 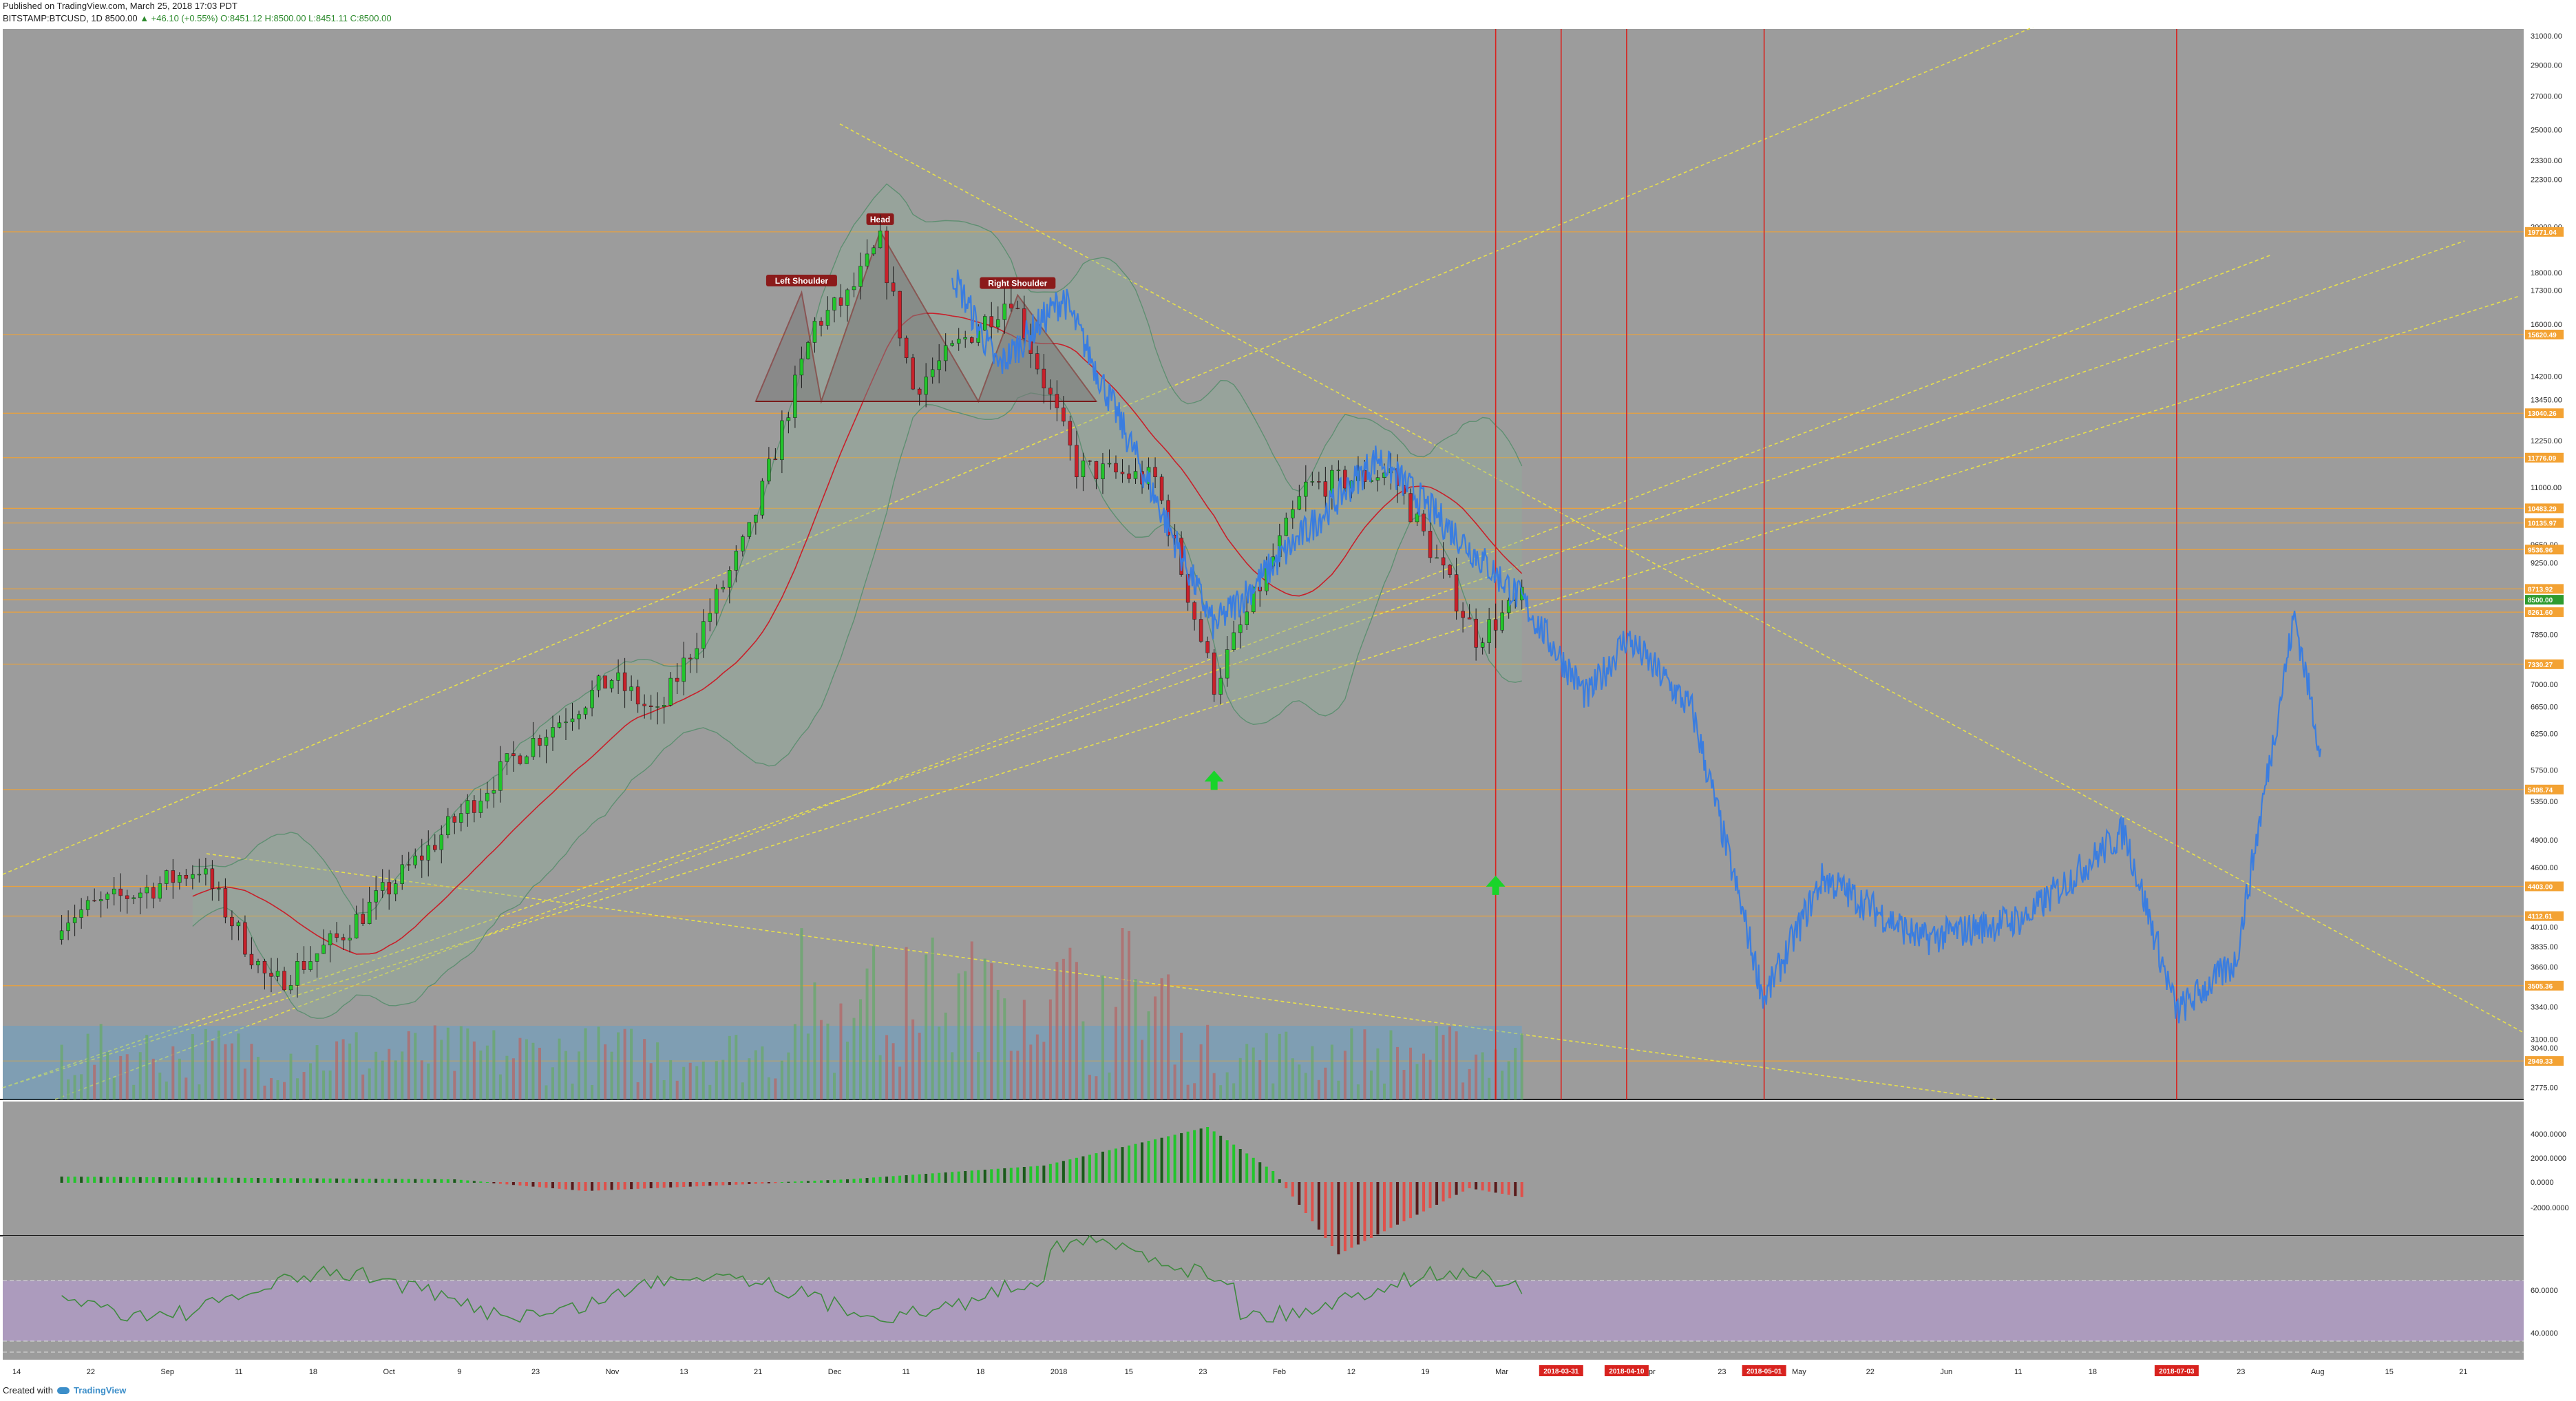 What do you see at coordinates (100, 1390) in the screenshot?
I see `tradingview-brand: TradingView` at bounding box center [100, 1390].